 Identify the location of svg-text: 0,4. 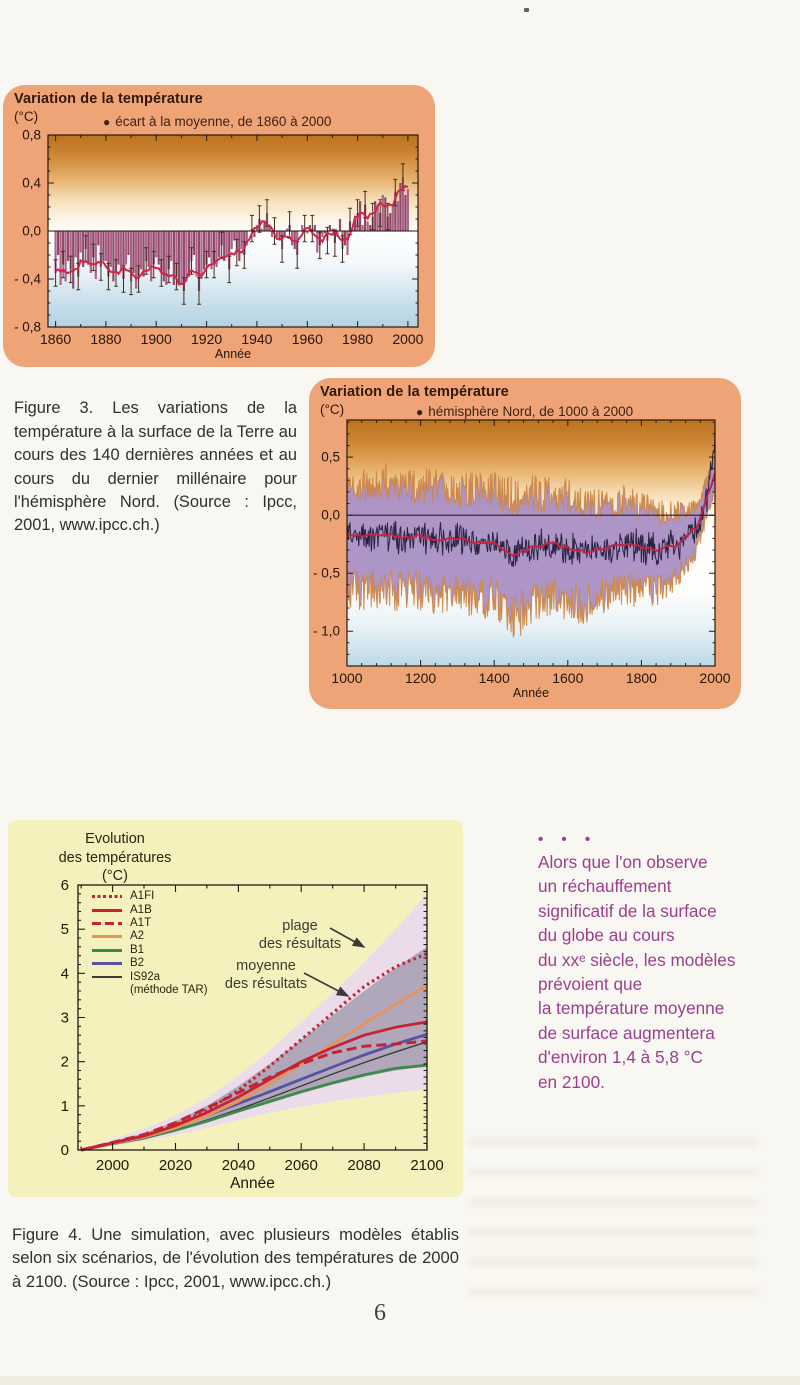
(31, 183).